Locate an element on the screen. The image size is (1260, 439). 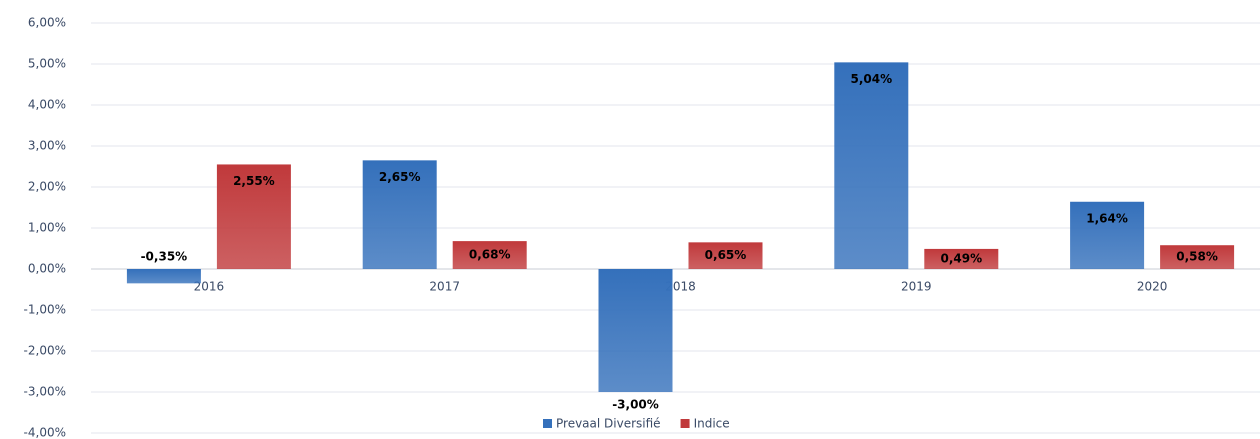
legend-label: Prevaal Diversifié is located at coordinates (608, 424).